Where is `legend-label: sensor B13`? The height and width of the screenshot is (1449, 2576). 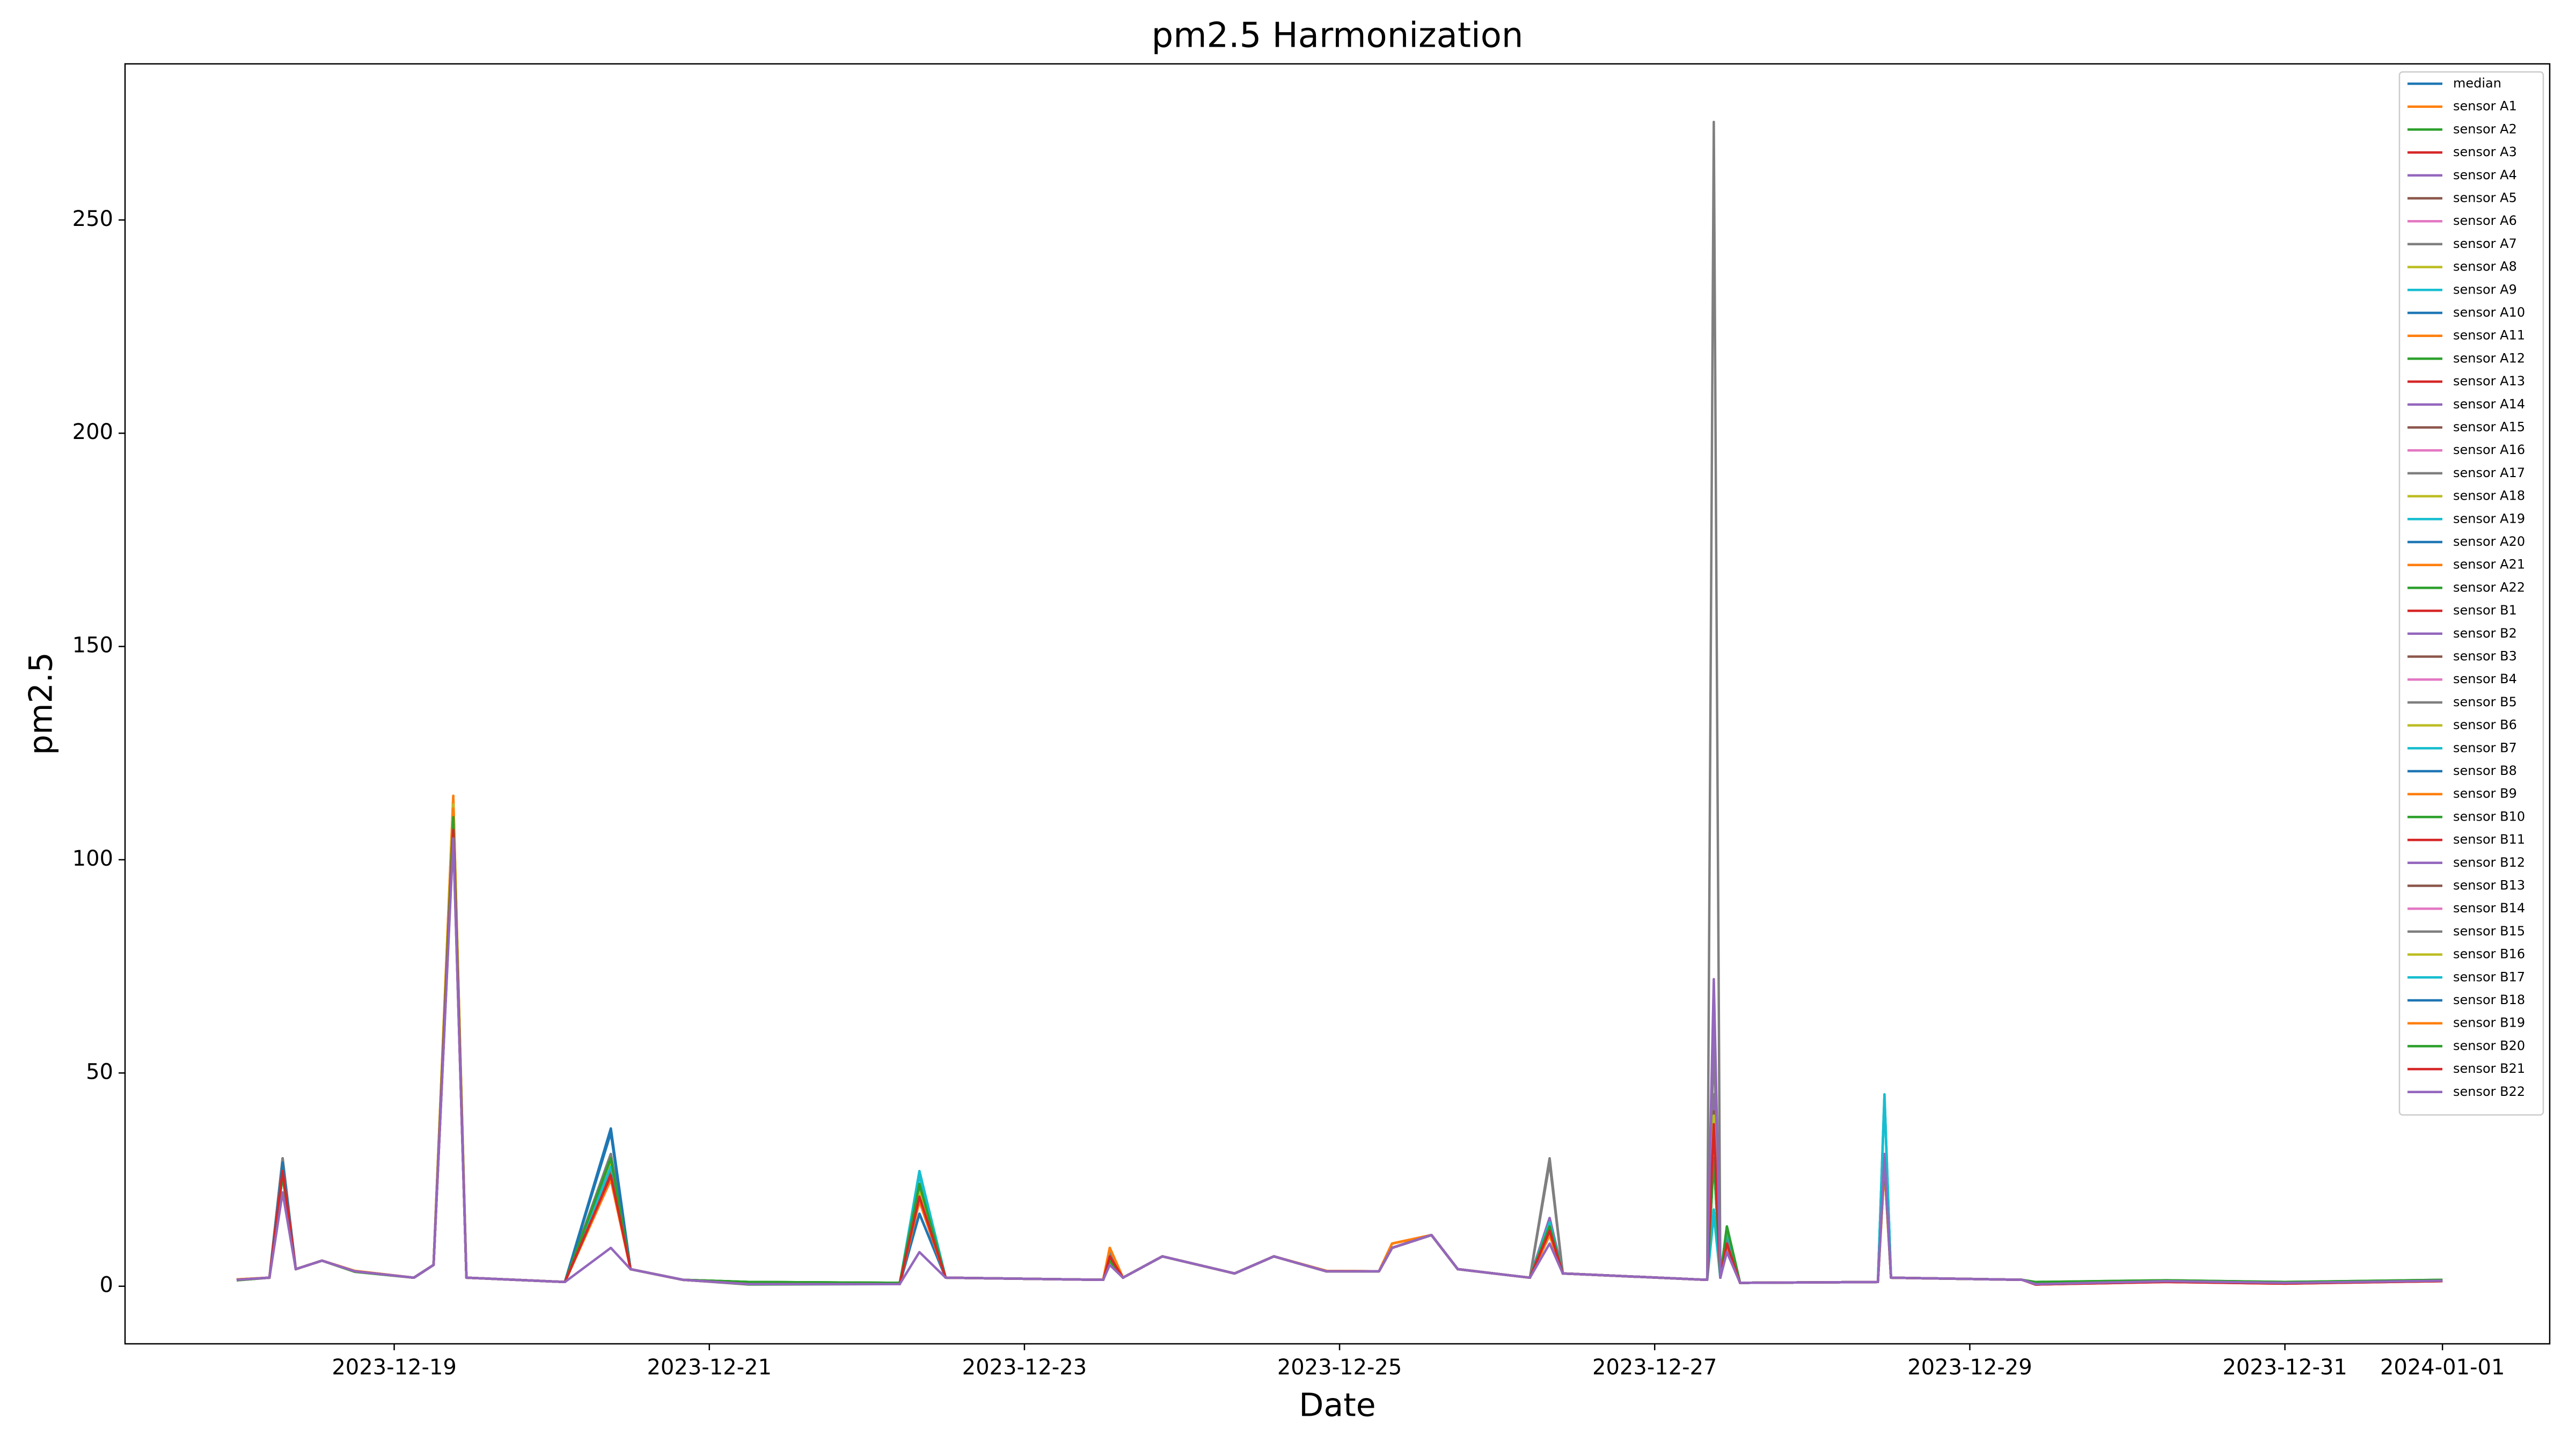 legend-label: sensor B13 is located at coordinates (2489, 885).